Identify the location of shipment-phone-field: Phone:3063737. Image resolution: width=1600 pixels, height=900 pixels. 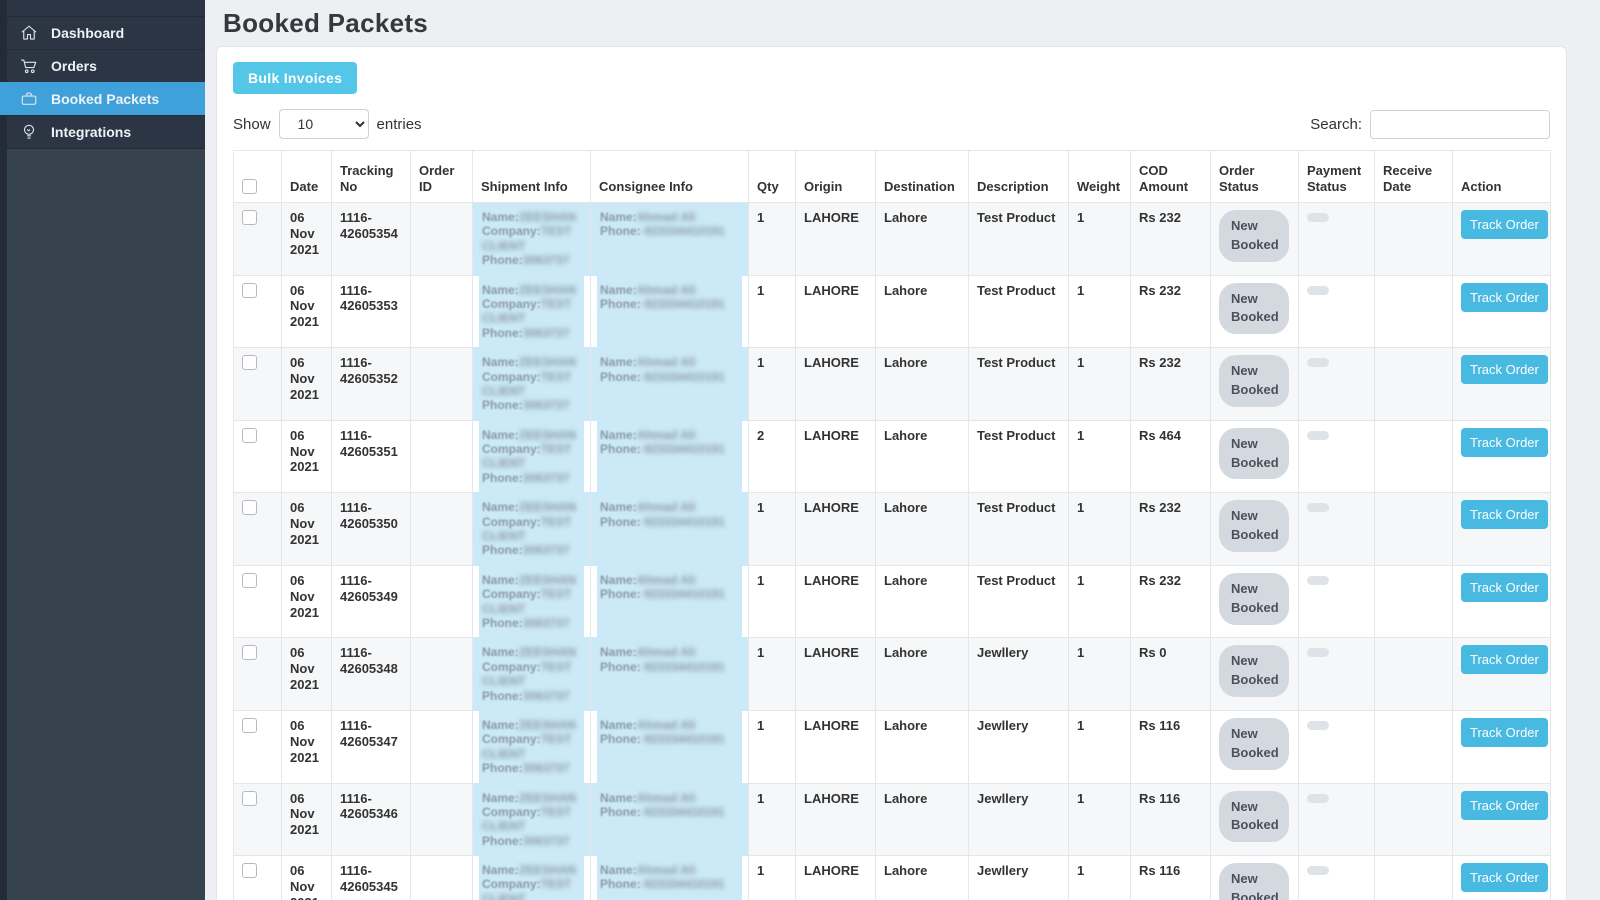
(531, 696).